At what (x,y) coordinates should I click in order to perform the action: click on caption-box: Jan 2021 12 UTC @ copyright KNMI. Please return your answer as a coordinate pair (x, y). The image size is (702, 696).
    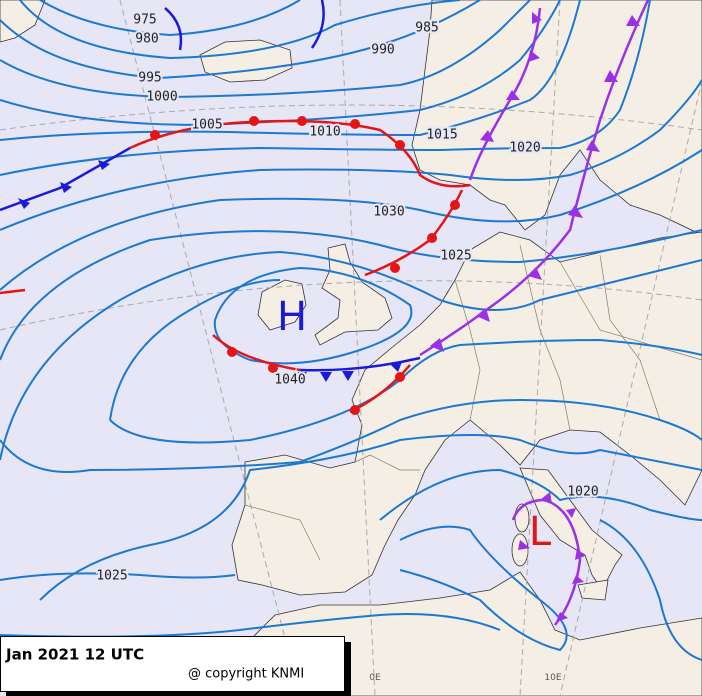
    Looking at the image, I should click on (175, 666).